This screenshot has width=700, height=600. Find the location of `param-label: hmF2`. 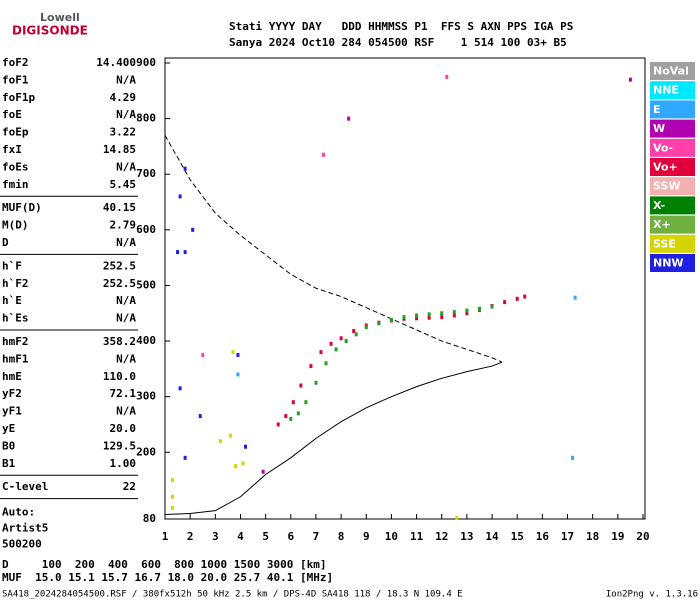

param-label: hmF2 is located at coordinates (15, 341).